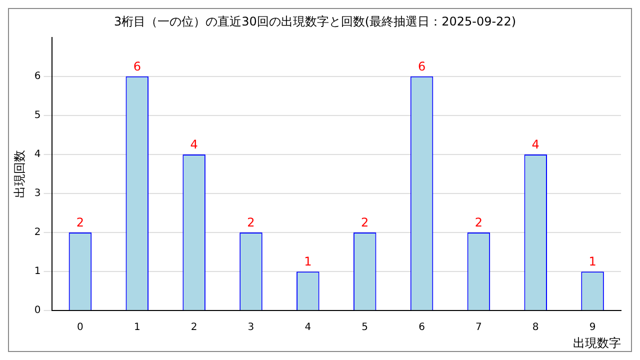 The width and height of the screenshot is (640, 360). Describe the element at coordinates (479, 328) in the screenshot. I see `x-tick-label: 7` at that location.